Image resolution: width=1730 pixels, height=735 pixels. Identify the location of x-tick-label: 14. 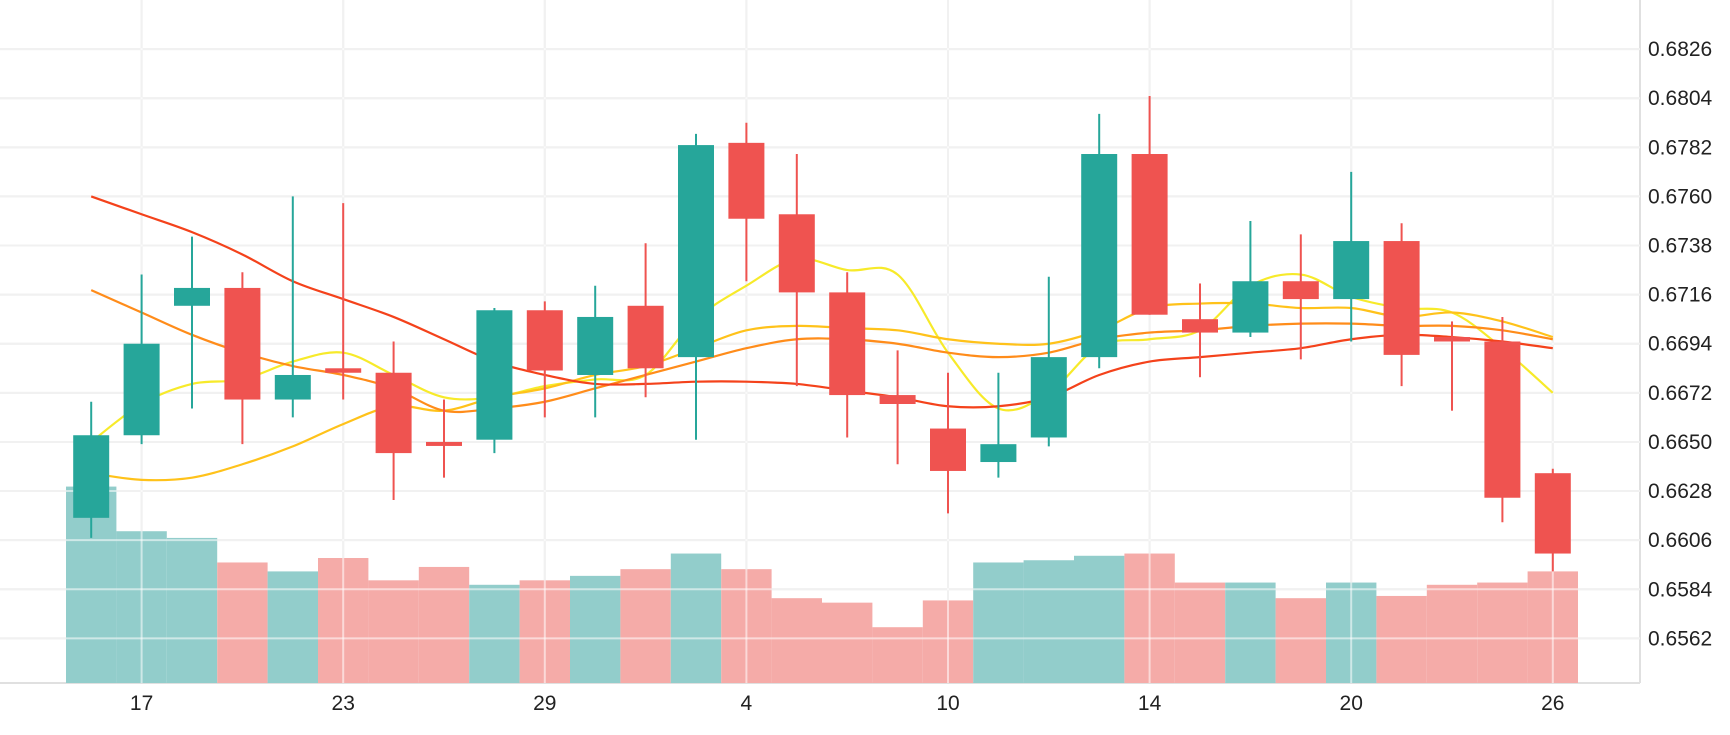
(1150, 703).